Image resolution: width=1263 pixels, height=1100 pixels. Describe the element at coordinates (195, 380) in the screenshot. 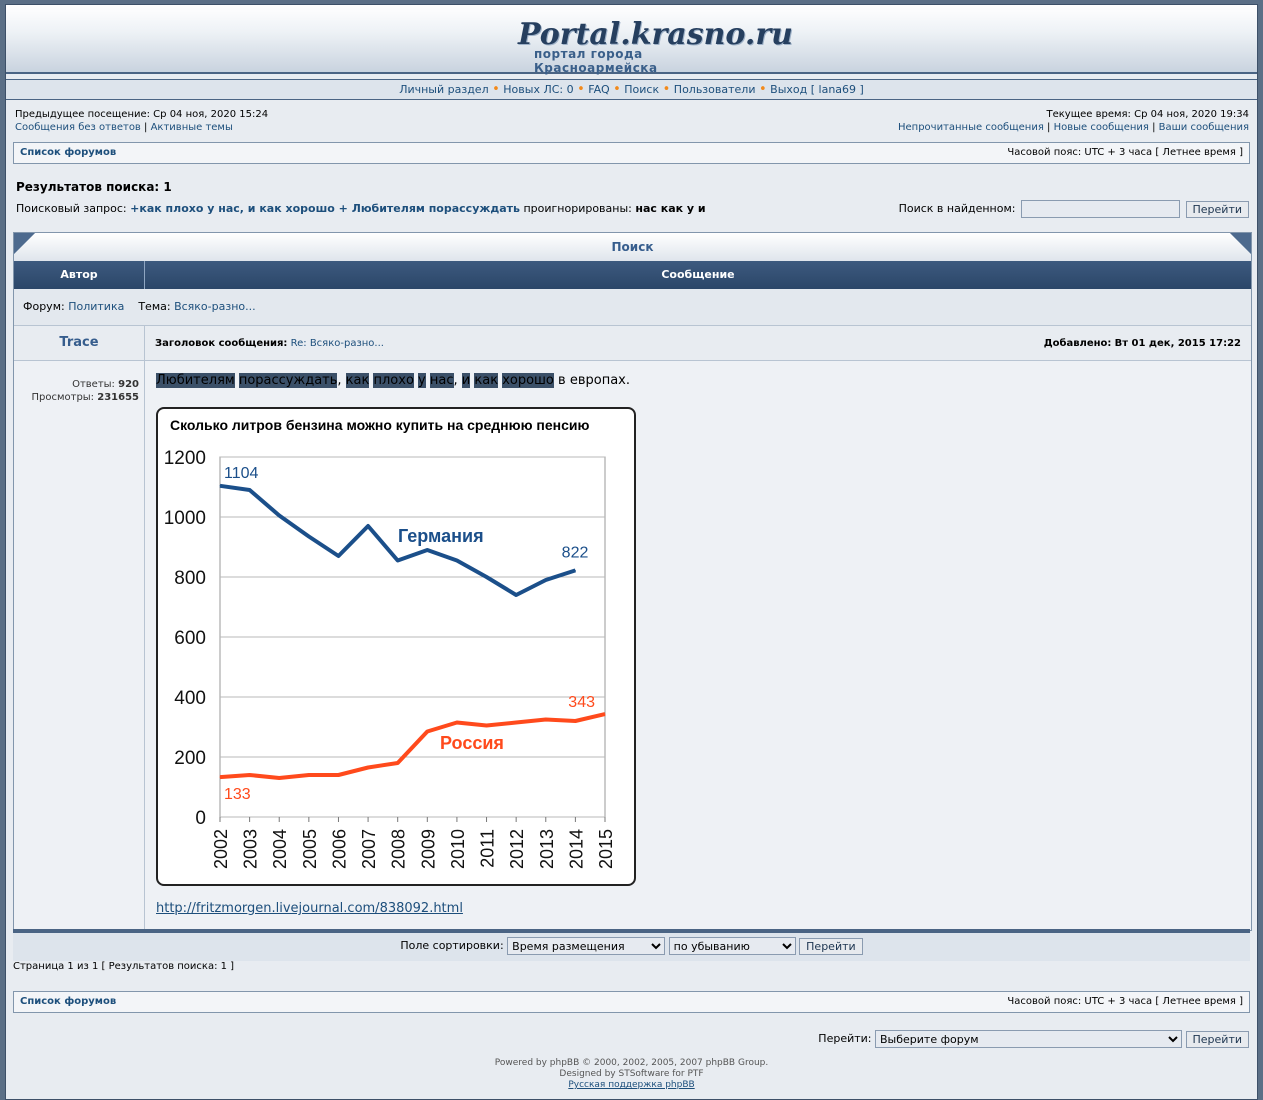

I see `highlight-word: Любителям` at that location.